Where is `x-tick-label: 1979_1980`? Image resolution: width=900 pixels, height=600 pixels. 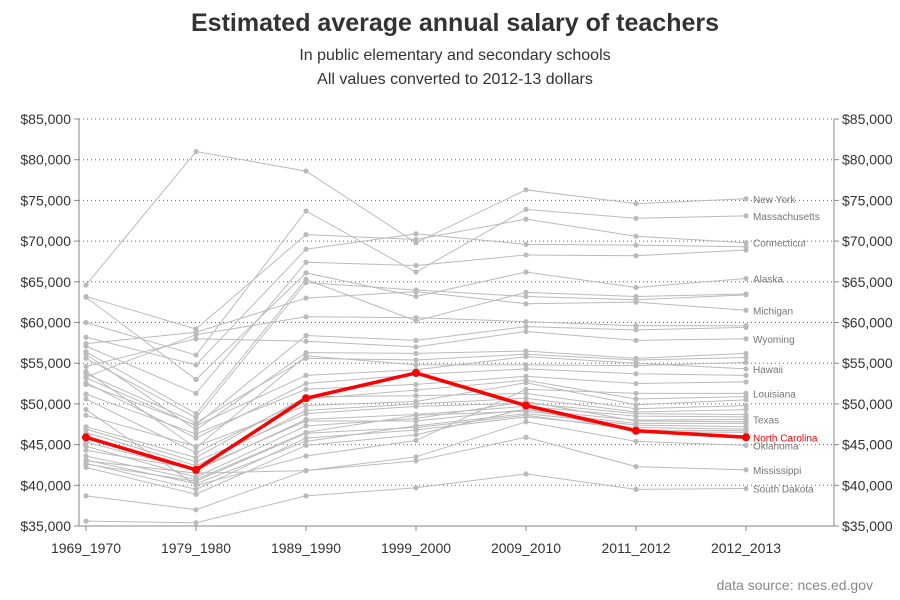
x-tick-label: 1979_1980 is located at coordinates (196, 548).